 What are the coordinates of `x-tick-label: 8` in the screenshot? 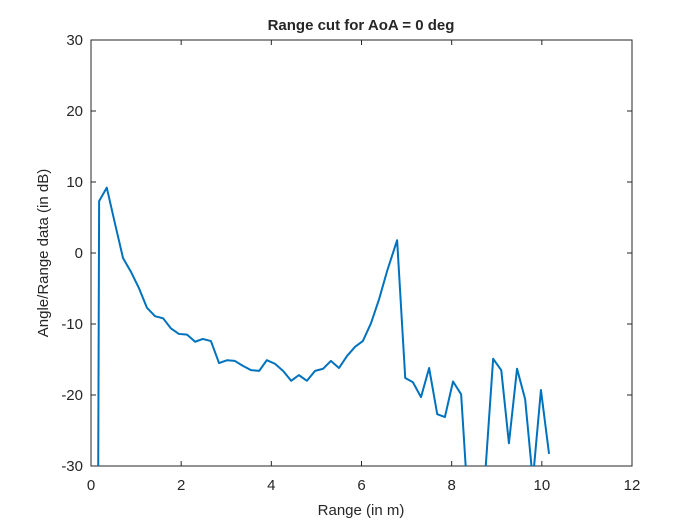 It's located at (451, 485).